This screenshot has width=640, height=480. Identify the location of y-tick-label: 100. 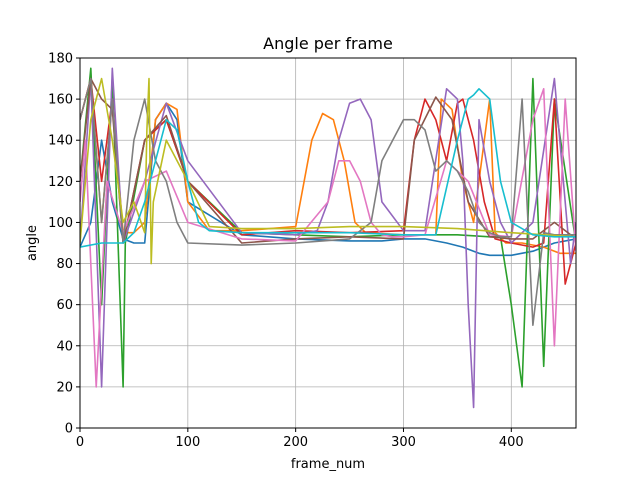
(60, 223).